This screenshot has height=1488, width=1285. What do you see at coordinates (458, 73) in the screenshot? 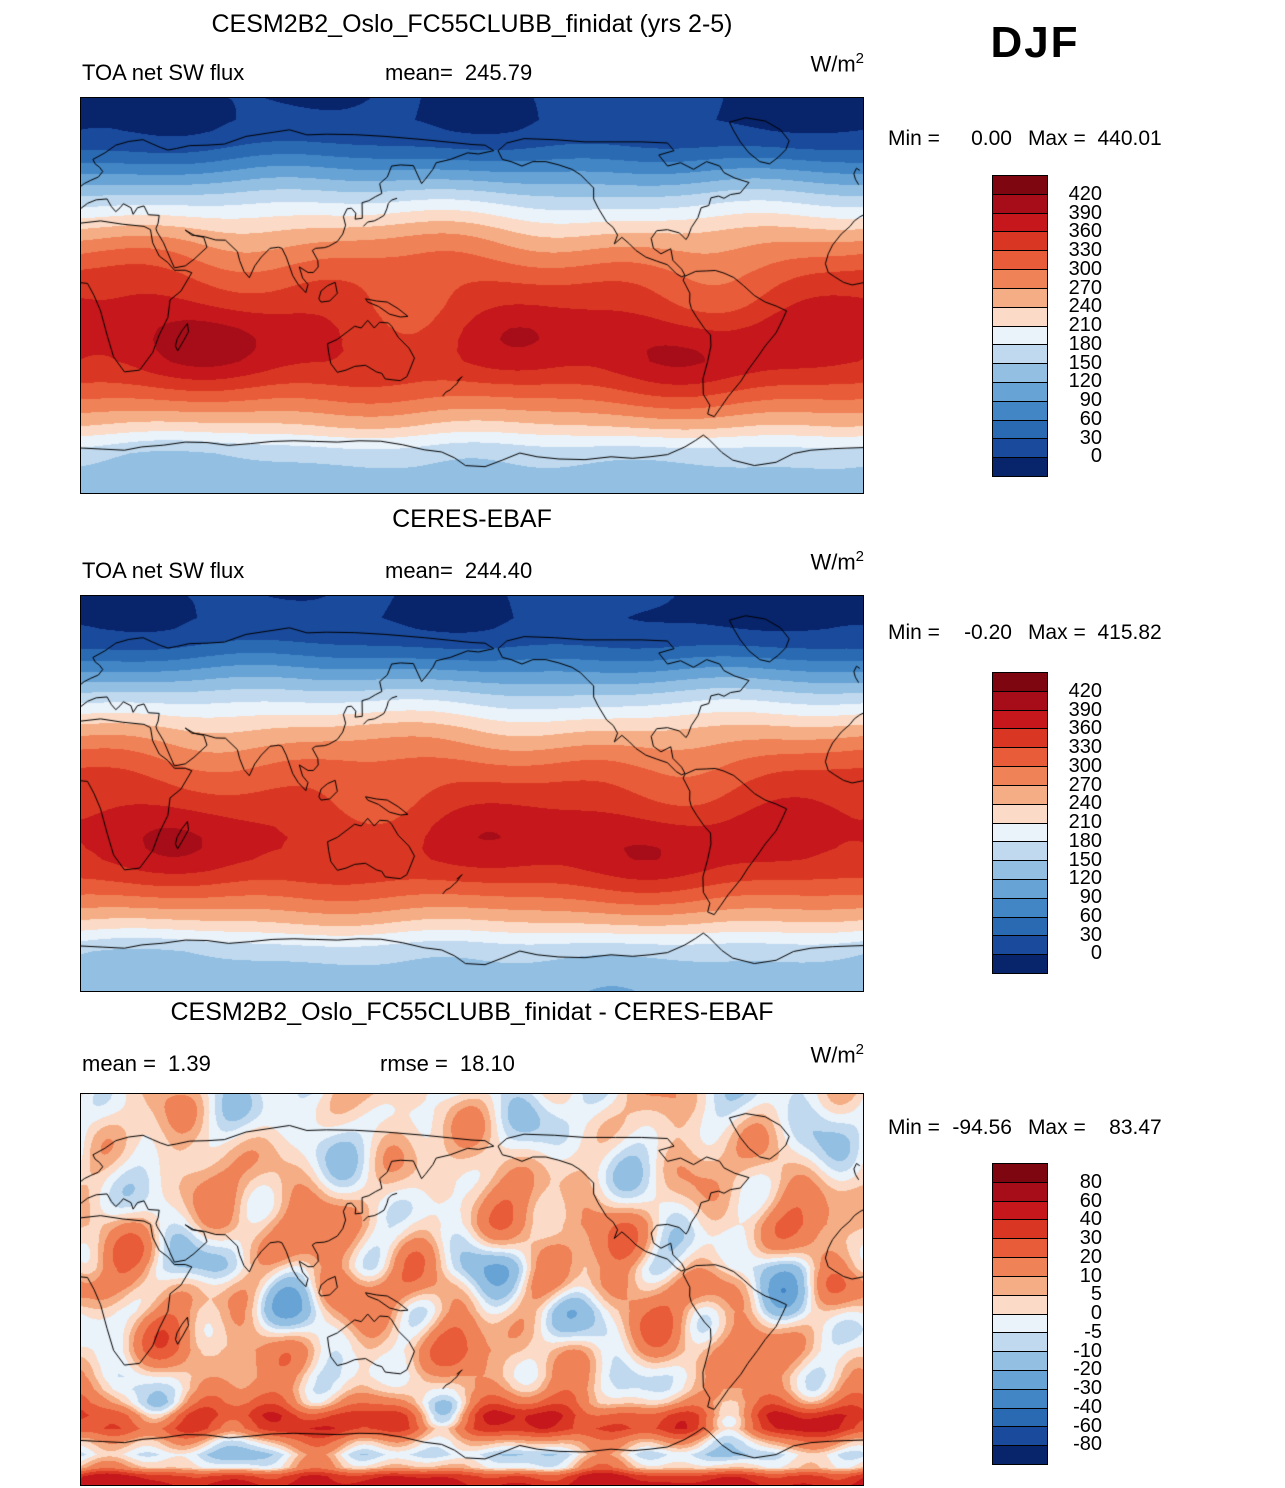
I see `panel-1-mean: mean= 245.79` at bounding box center [458, 73].